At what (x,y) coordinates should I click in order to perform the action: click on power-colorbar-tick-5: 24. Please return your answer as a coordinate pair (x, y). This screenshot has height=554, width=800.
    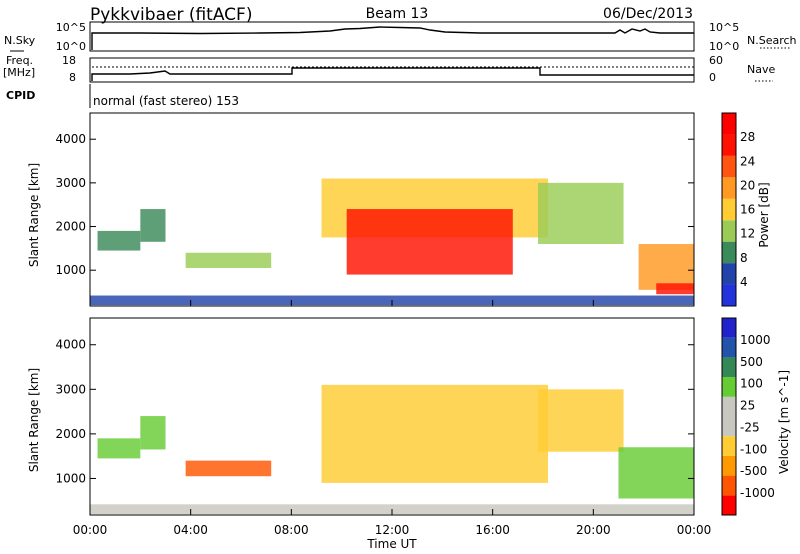
    Looking at the image, I should click on (747, 161).